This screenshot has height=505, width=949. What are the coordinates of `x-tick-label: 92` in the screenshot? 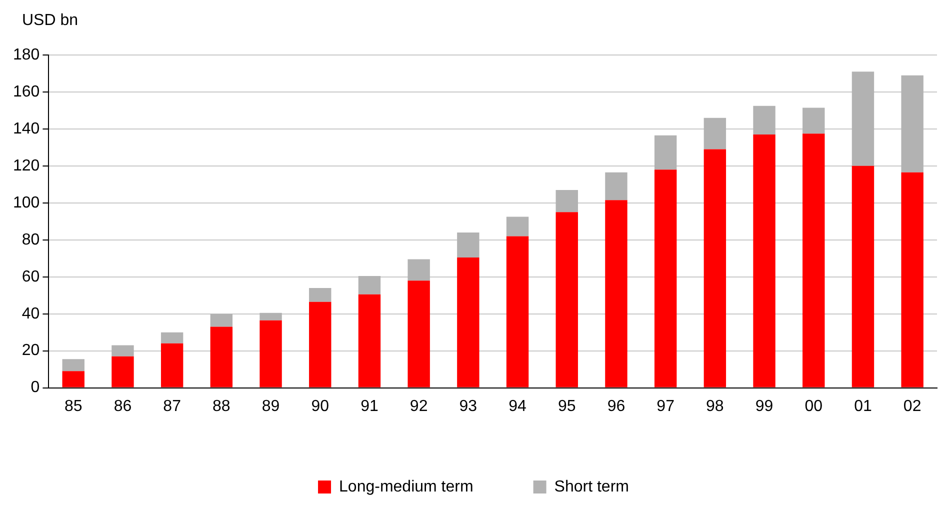 It's located at (419, 406).